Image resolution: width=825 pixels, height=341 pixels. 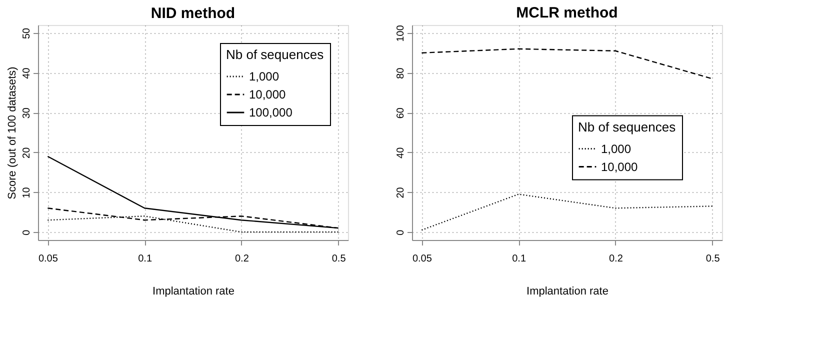 What do you see at coordinates (271, 113) in the screenshot?
I see `legend-label: 100,000` at bounding box center [271, 113].